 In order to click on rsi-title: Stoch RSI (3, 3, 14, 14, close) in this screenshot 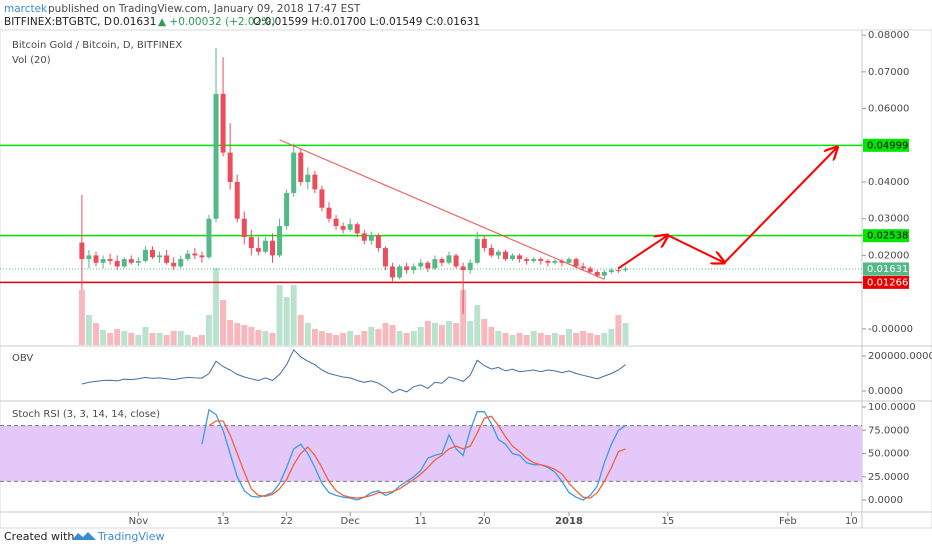, I will do `click(86, 414)`.